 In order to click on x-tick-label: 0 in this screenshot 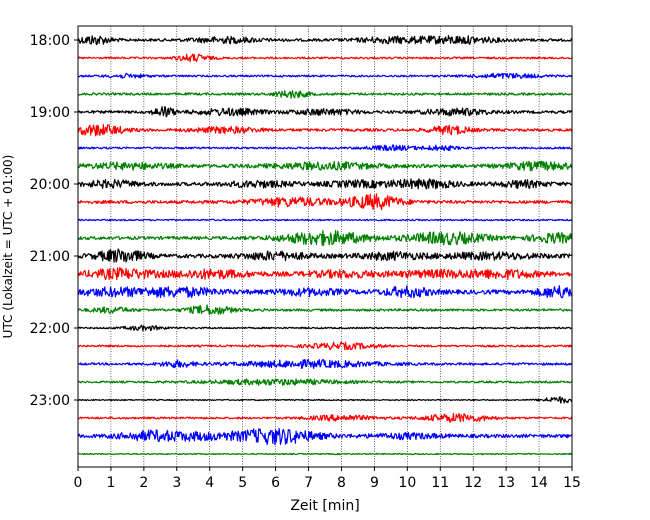, I will do `click(78, 483)`.